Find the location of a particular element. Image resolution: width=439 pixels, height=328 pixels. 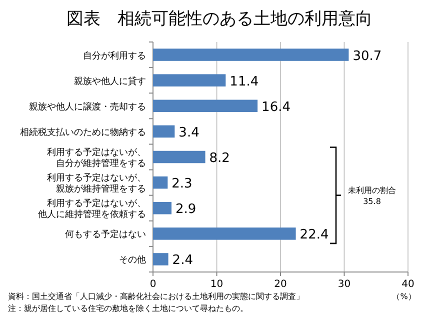

y-tick-label: 何もする予定はない is located at coordinates (105, 234).